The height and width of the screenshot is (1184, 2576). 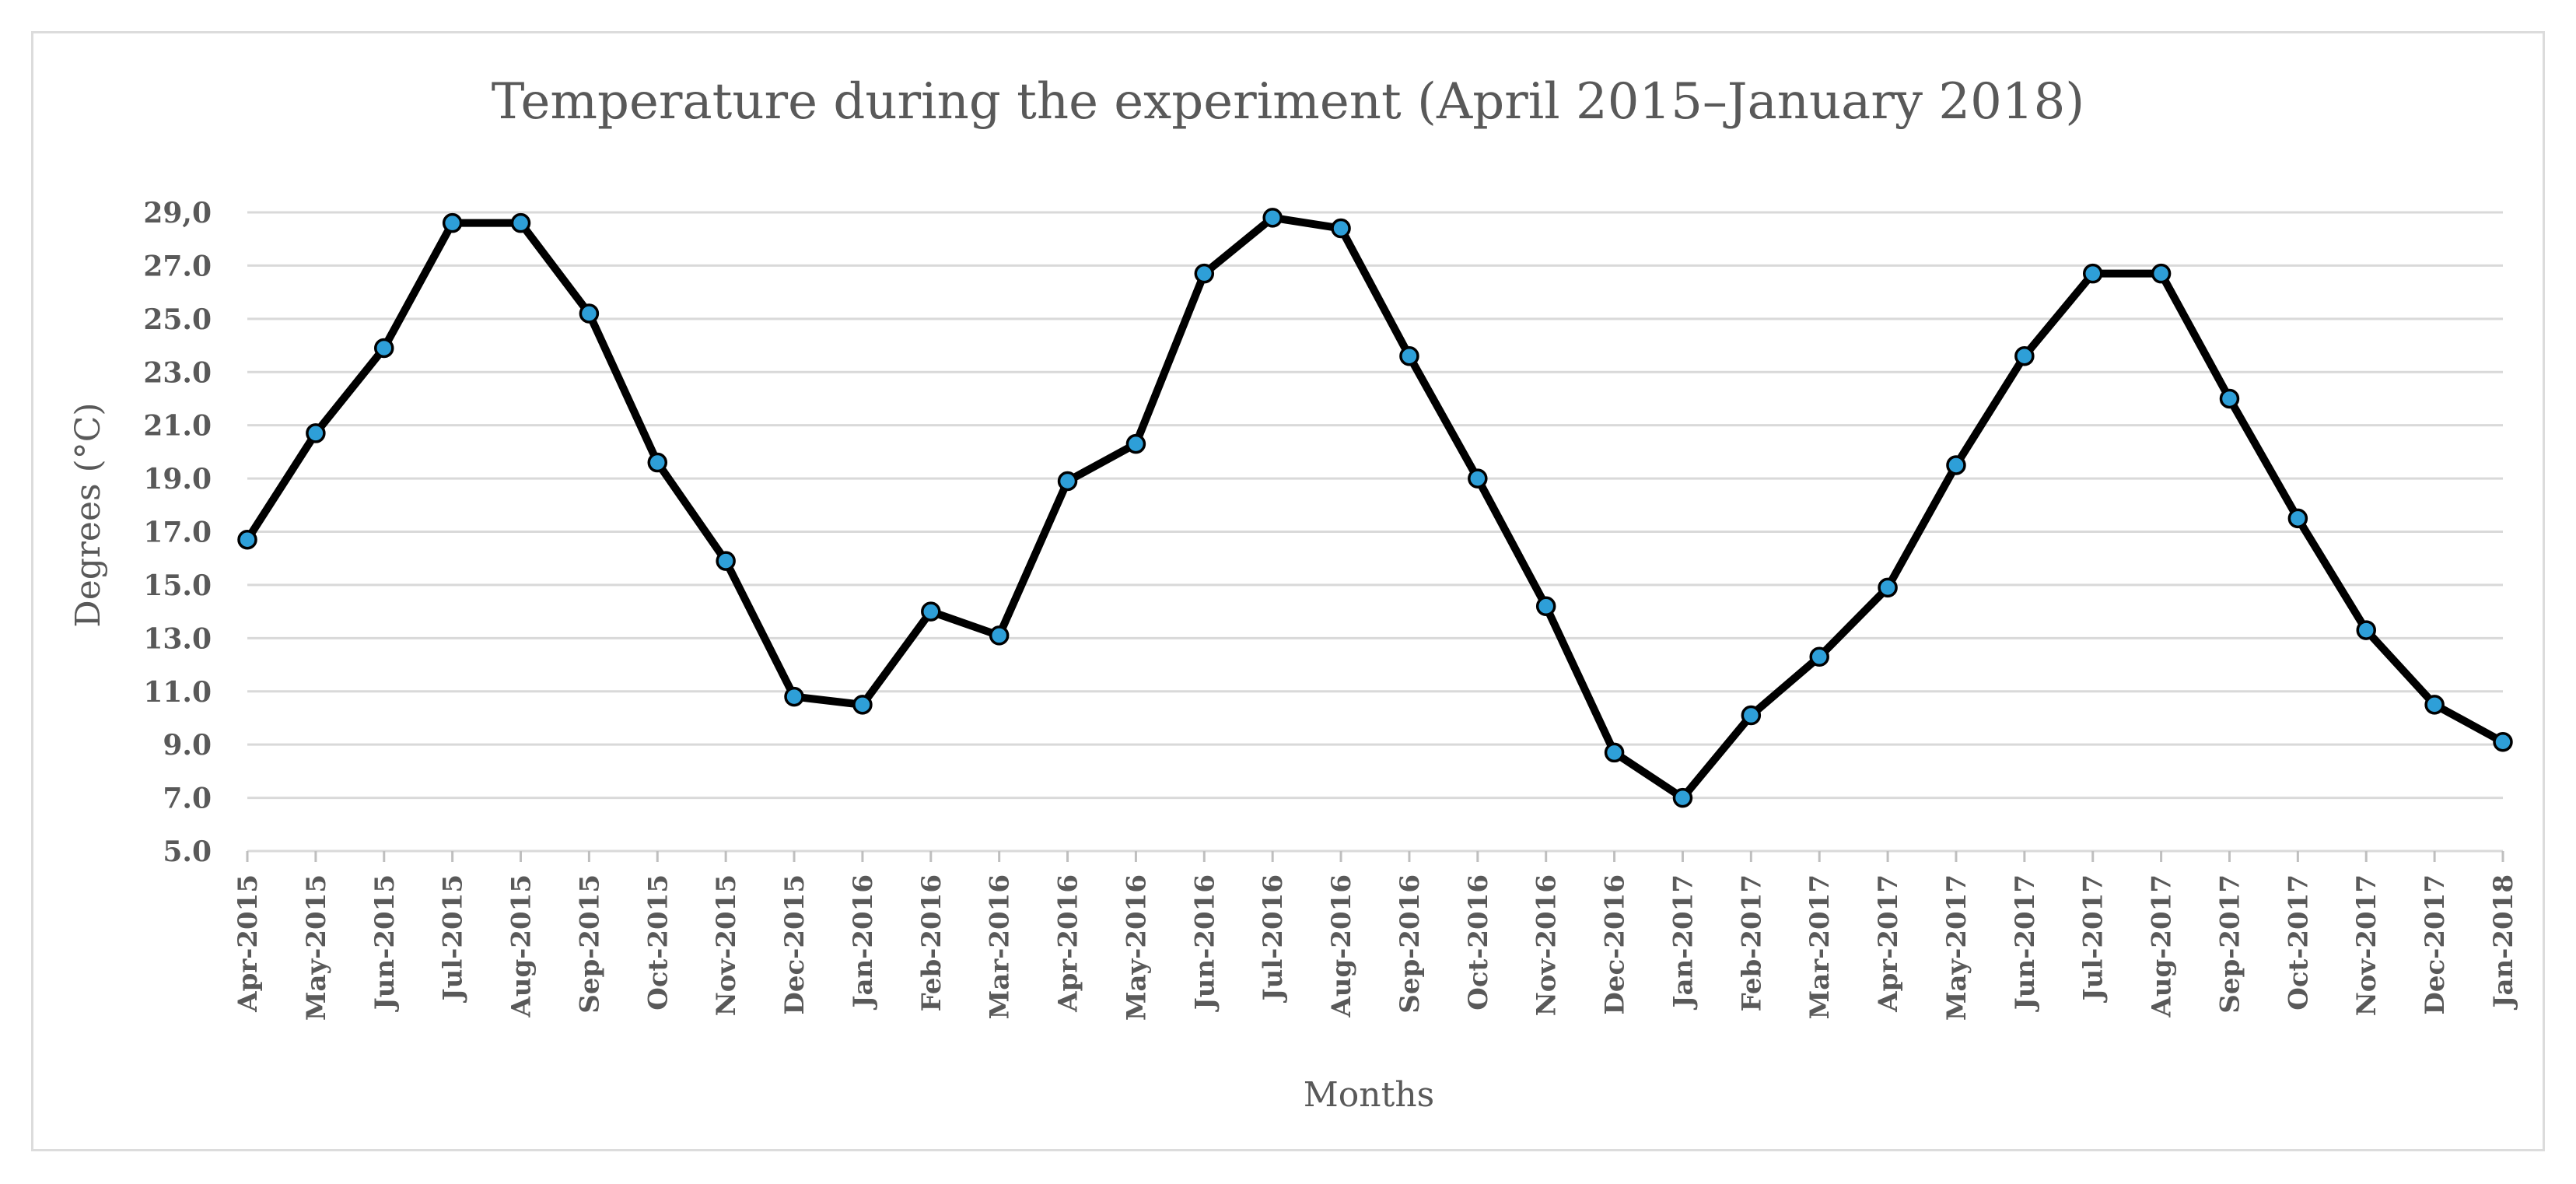 What do you see at coordinates (1956, 947) in the screenshot?
I see `x-tick-label: May-2017` at bounding box center [1956, 947].